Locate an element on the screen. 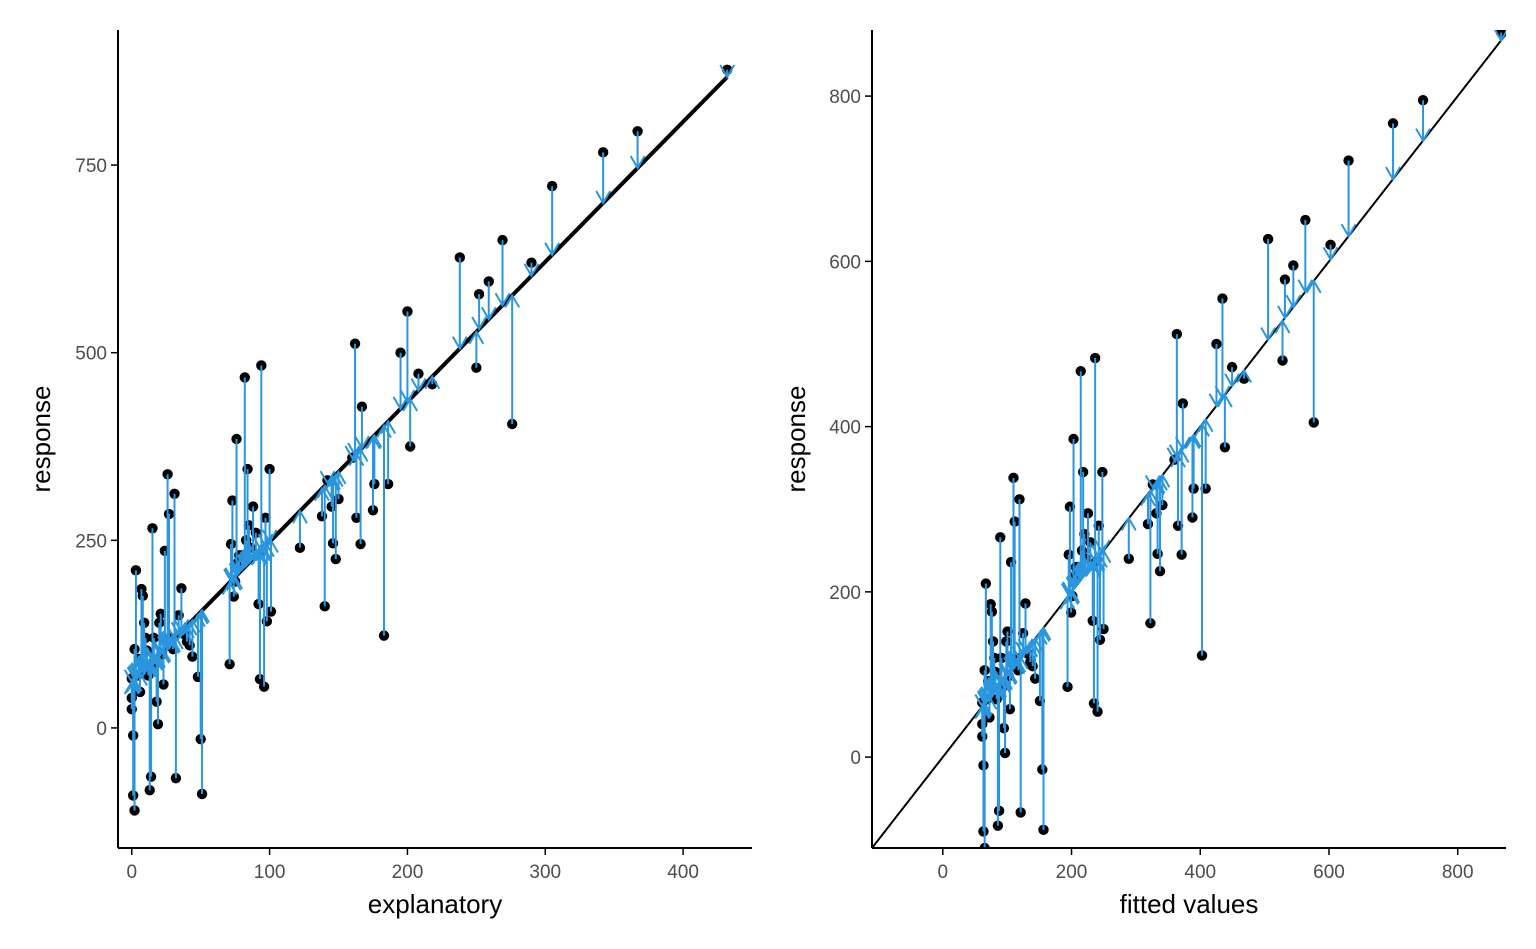  x-tick-label: 100 is located at coordinates (270, 872).